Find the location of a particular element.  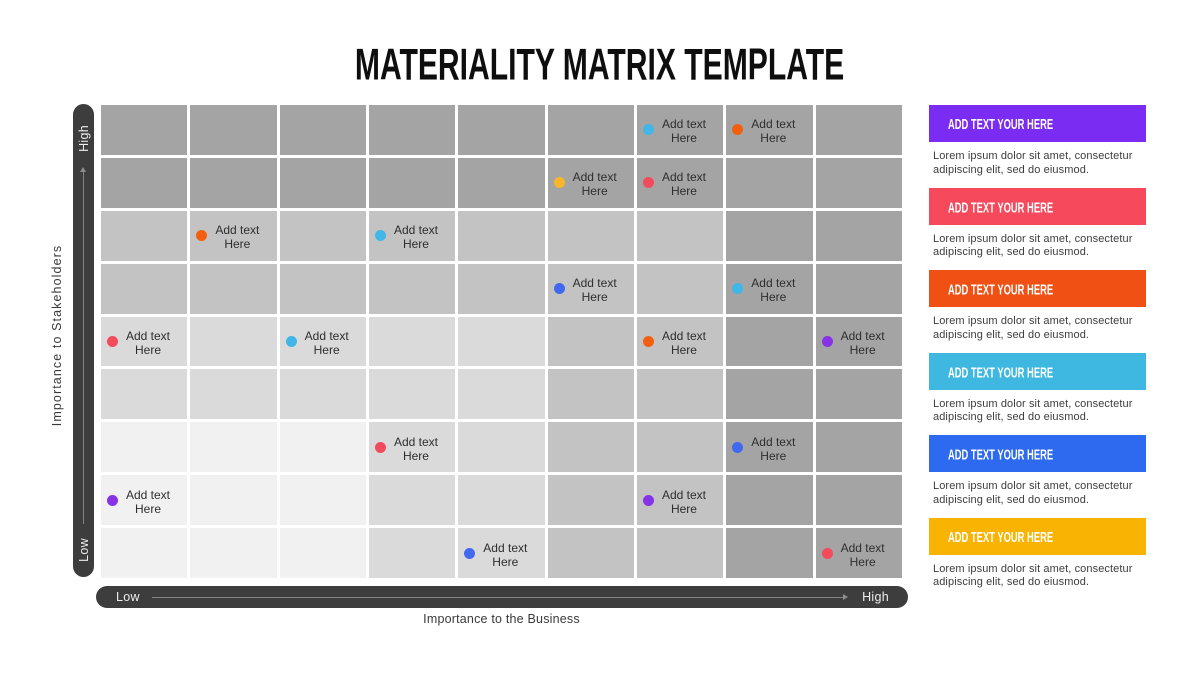

y-axis-arrow-line is located at coordinates (83, 348).